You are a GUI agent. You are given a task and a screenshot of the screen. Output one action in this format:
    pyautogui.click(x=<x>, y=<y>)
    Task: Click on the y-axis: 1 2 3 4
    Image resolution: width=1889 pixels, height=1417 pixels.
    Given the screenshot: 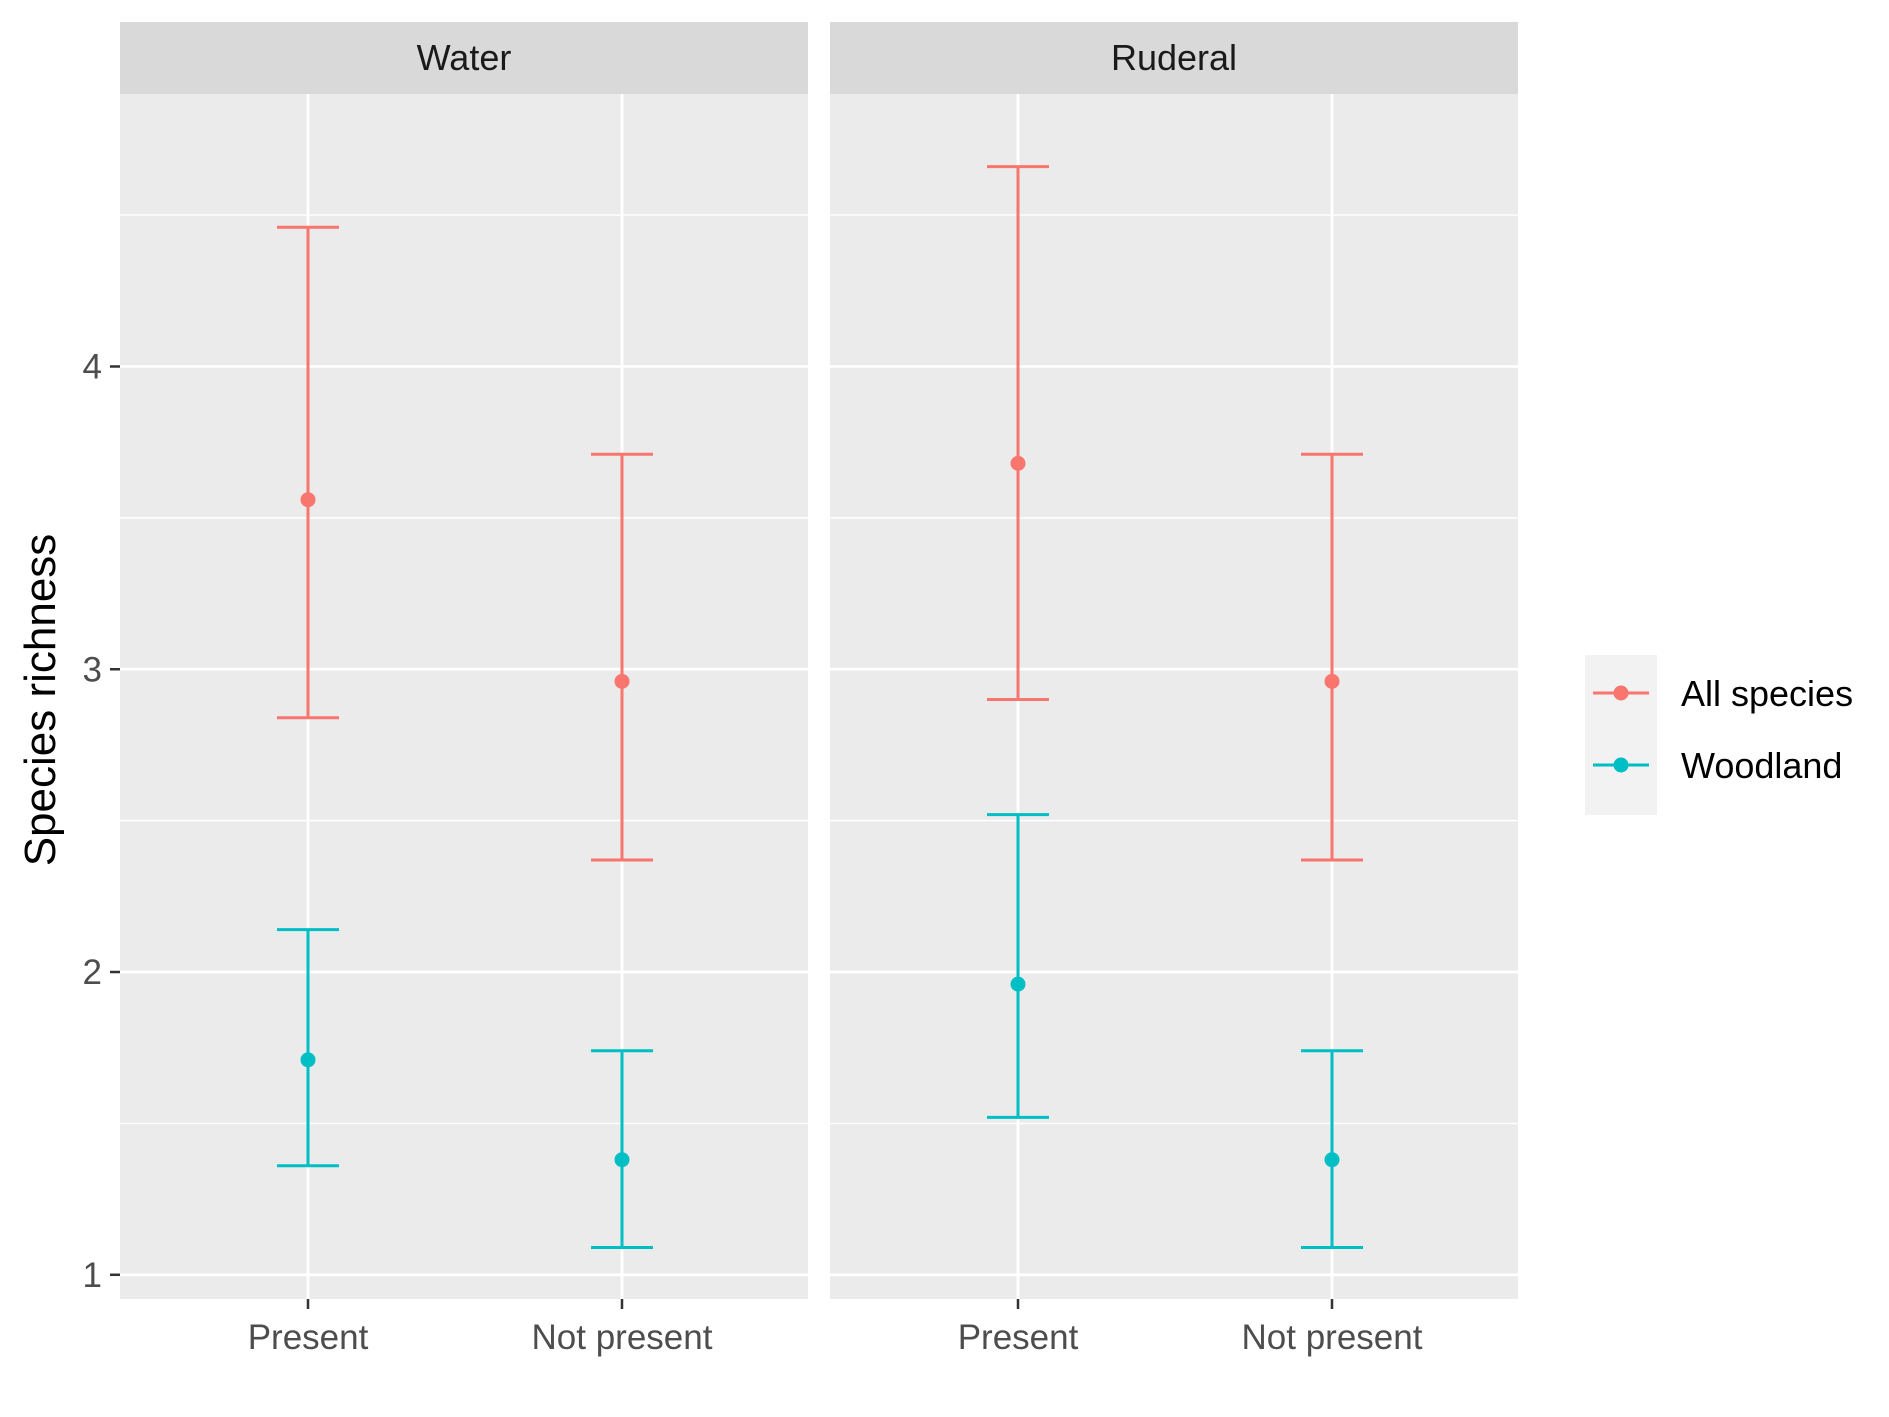 What is the action you would take?
    pyautogui.click(x=101, y=821)
    